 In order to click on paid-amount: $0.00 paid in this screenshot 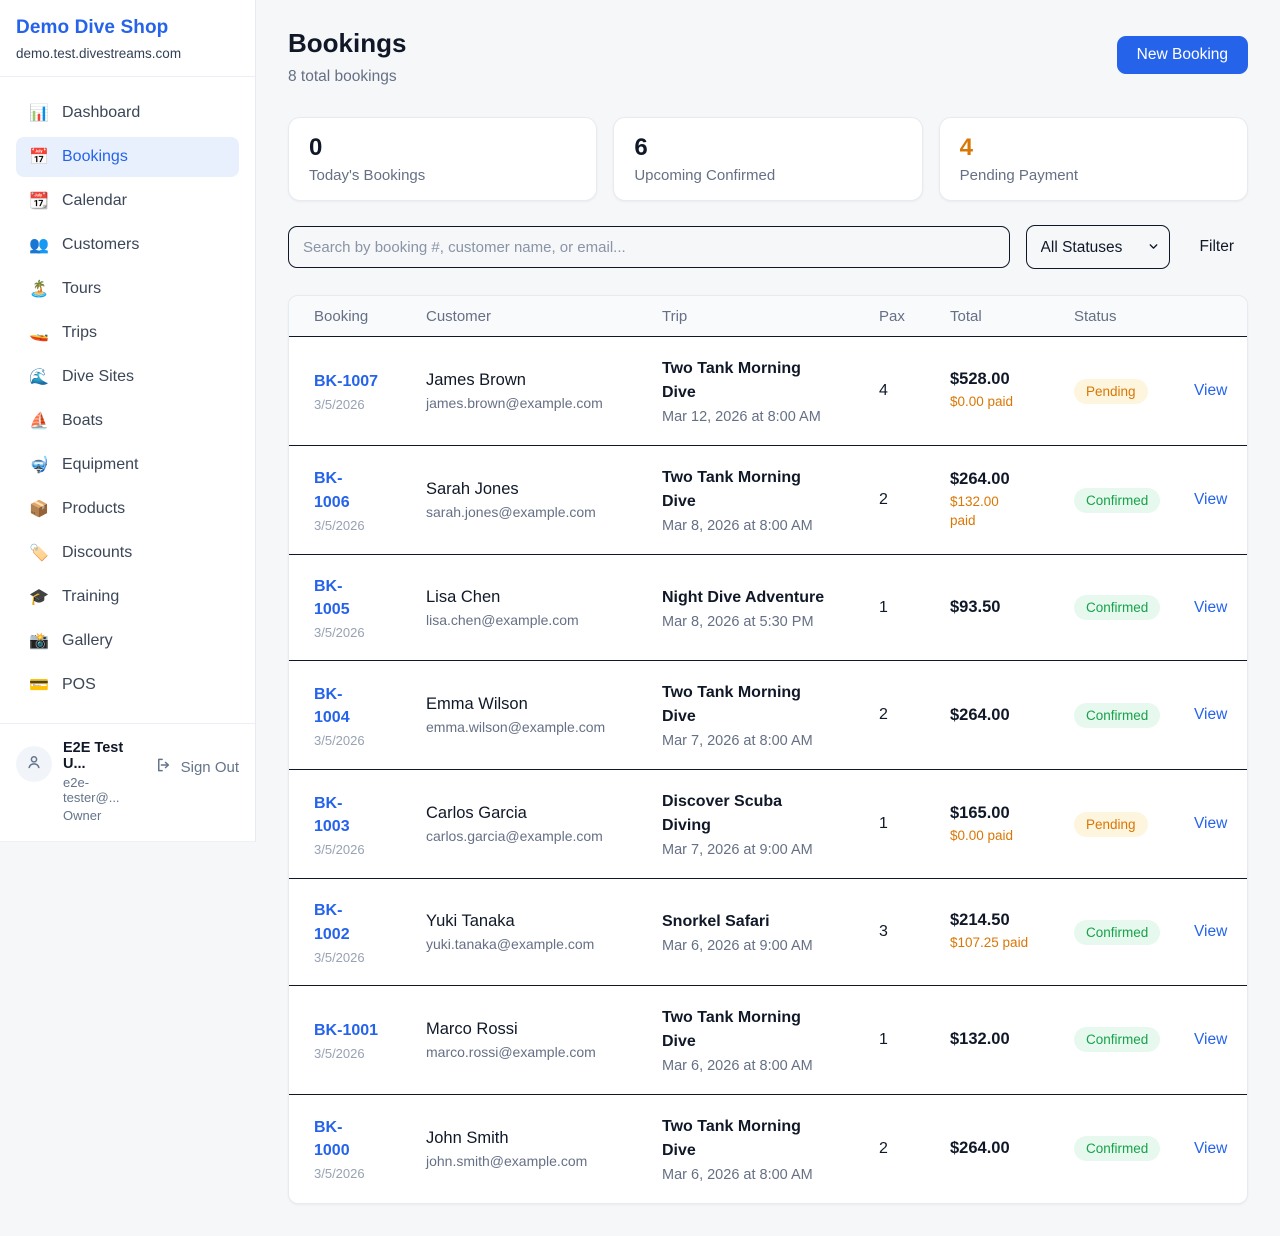, I will do `click(982, 835)`.